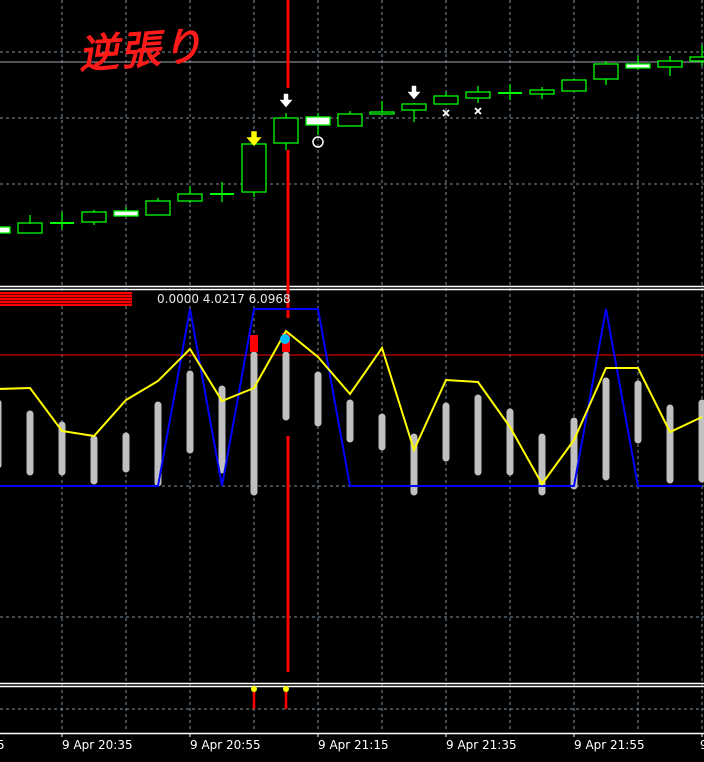 The height and width of the screenshot is (762, 704). What do you see at coordinates (224, 299) in the screenshot?
I see `indicator-values: 0.0000 4.0217 6.0968` at bounding box center [224, 299].